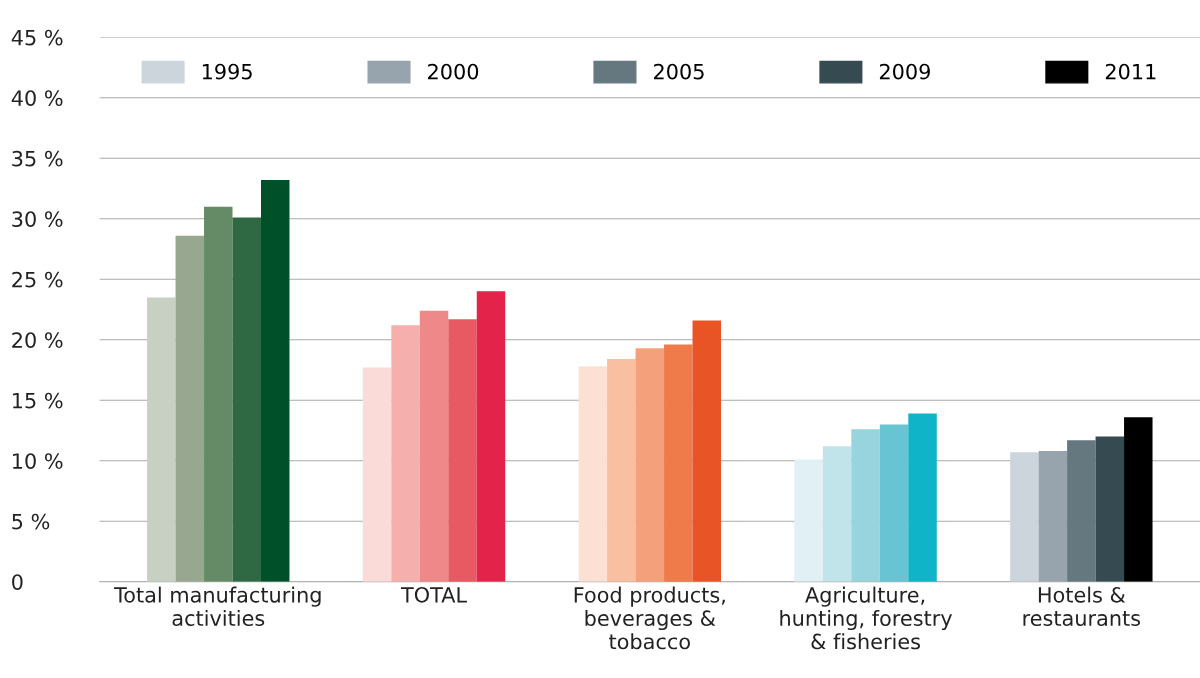 The height and width of the screenshot is (678, 1200). Describe the element at coordinates (37, 279) in the screenshot. I see `y-tick-label: 25 %` at that location.